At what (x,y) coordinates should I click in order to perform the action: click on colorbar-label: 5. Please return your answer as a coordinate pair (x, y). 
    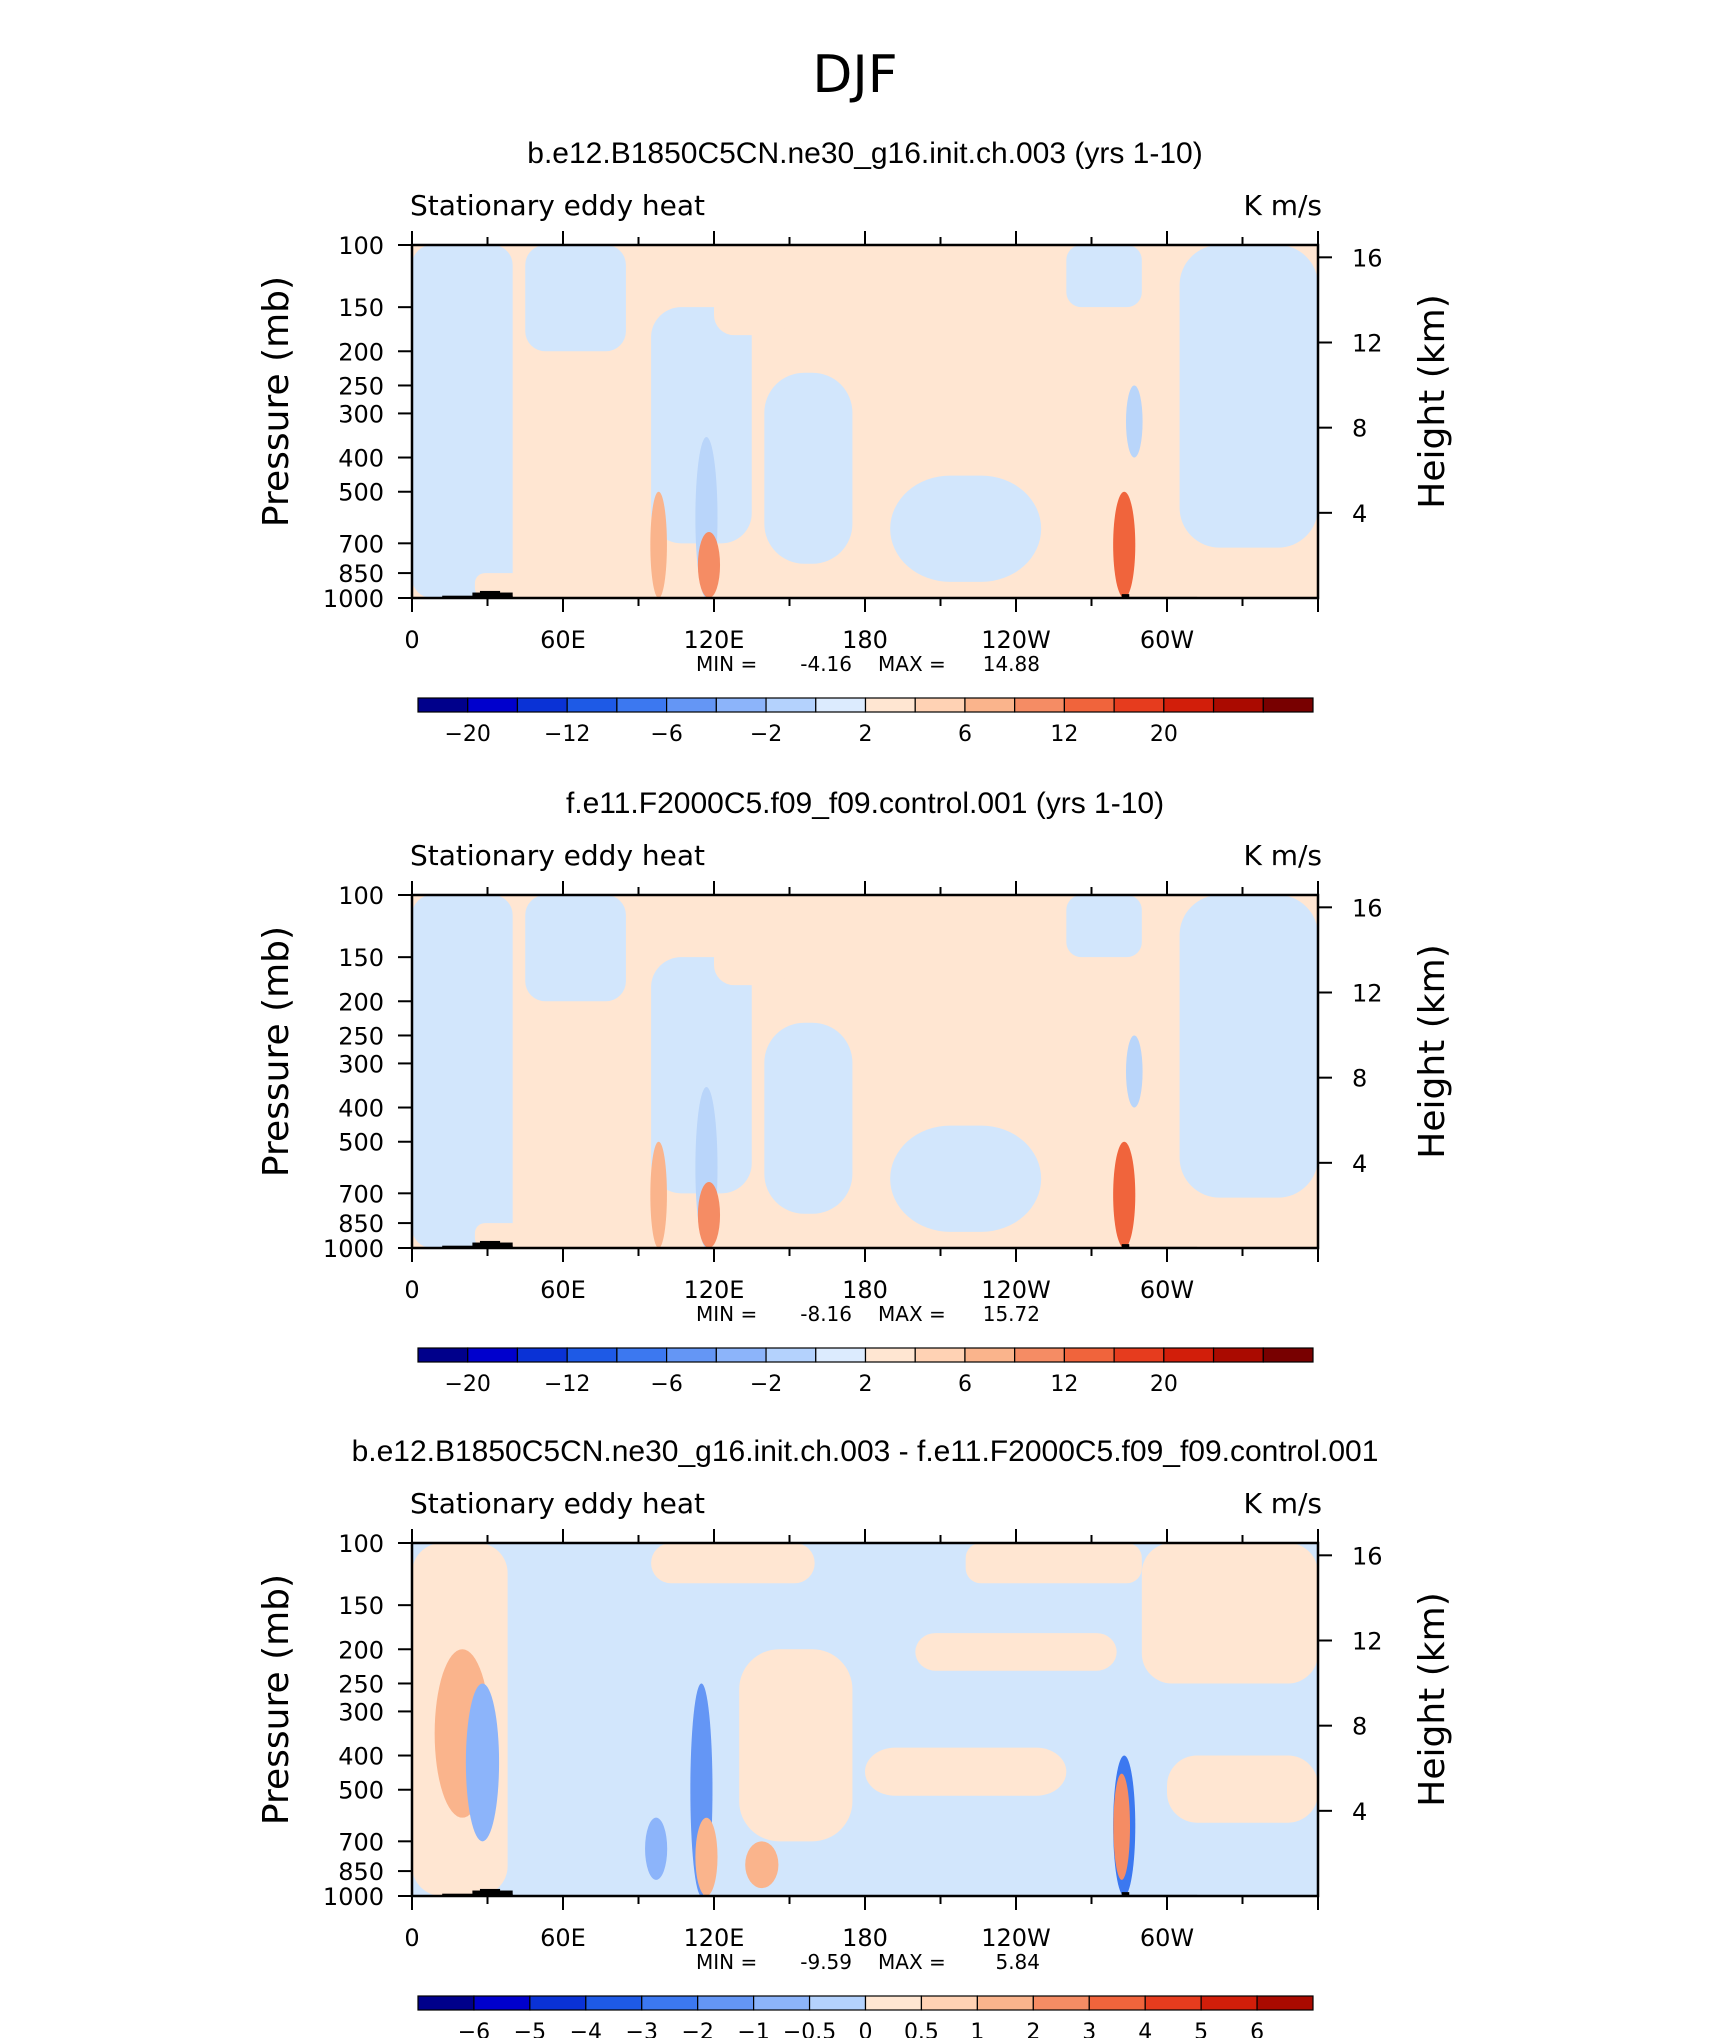
    Looking at the image, I should click on (1201, 2029).